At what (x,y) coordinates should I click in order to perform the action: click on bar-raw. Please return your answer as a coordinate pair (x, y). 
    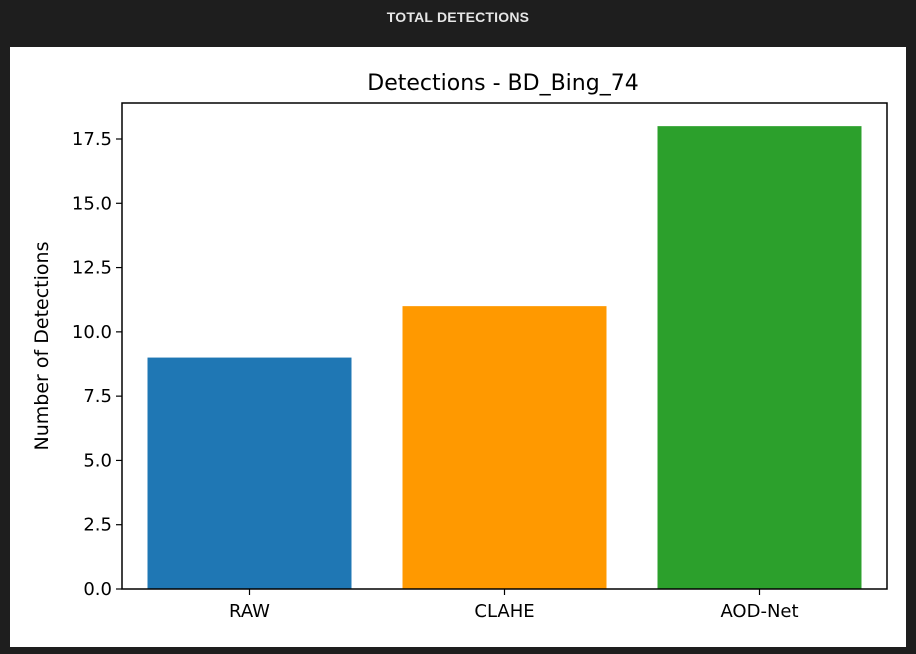
    Looking at the image, I should click on (249, 473).